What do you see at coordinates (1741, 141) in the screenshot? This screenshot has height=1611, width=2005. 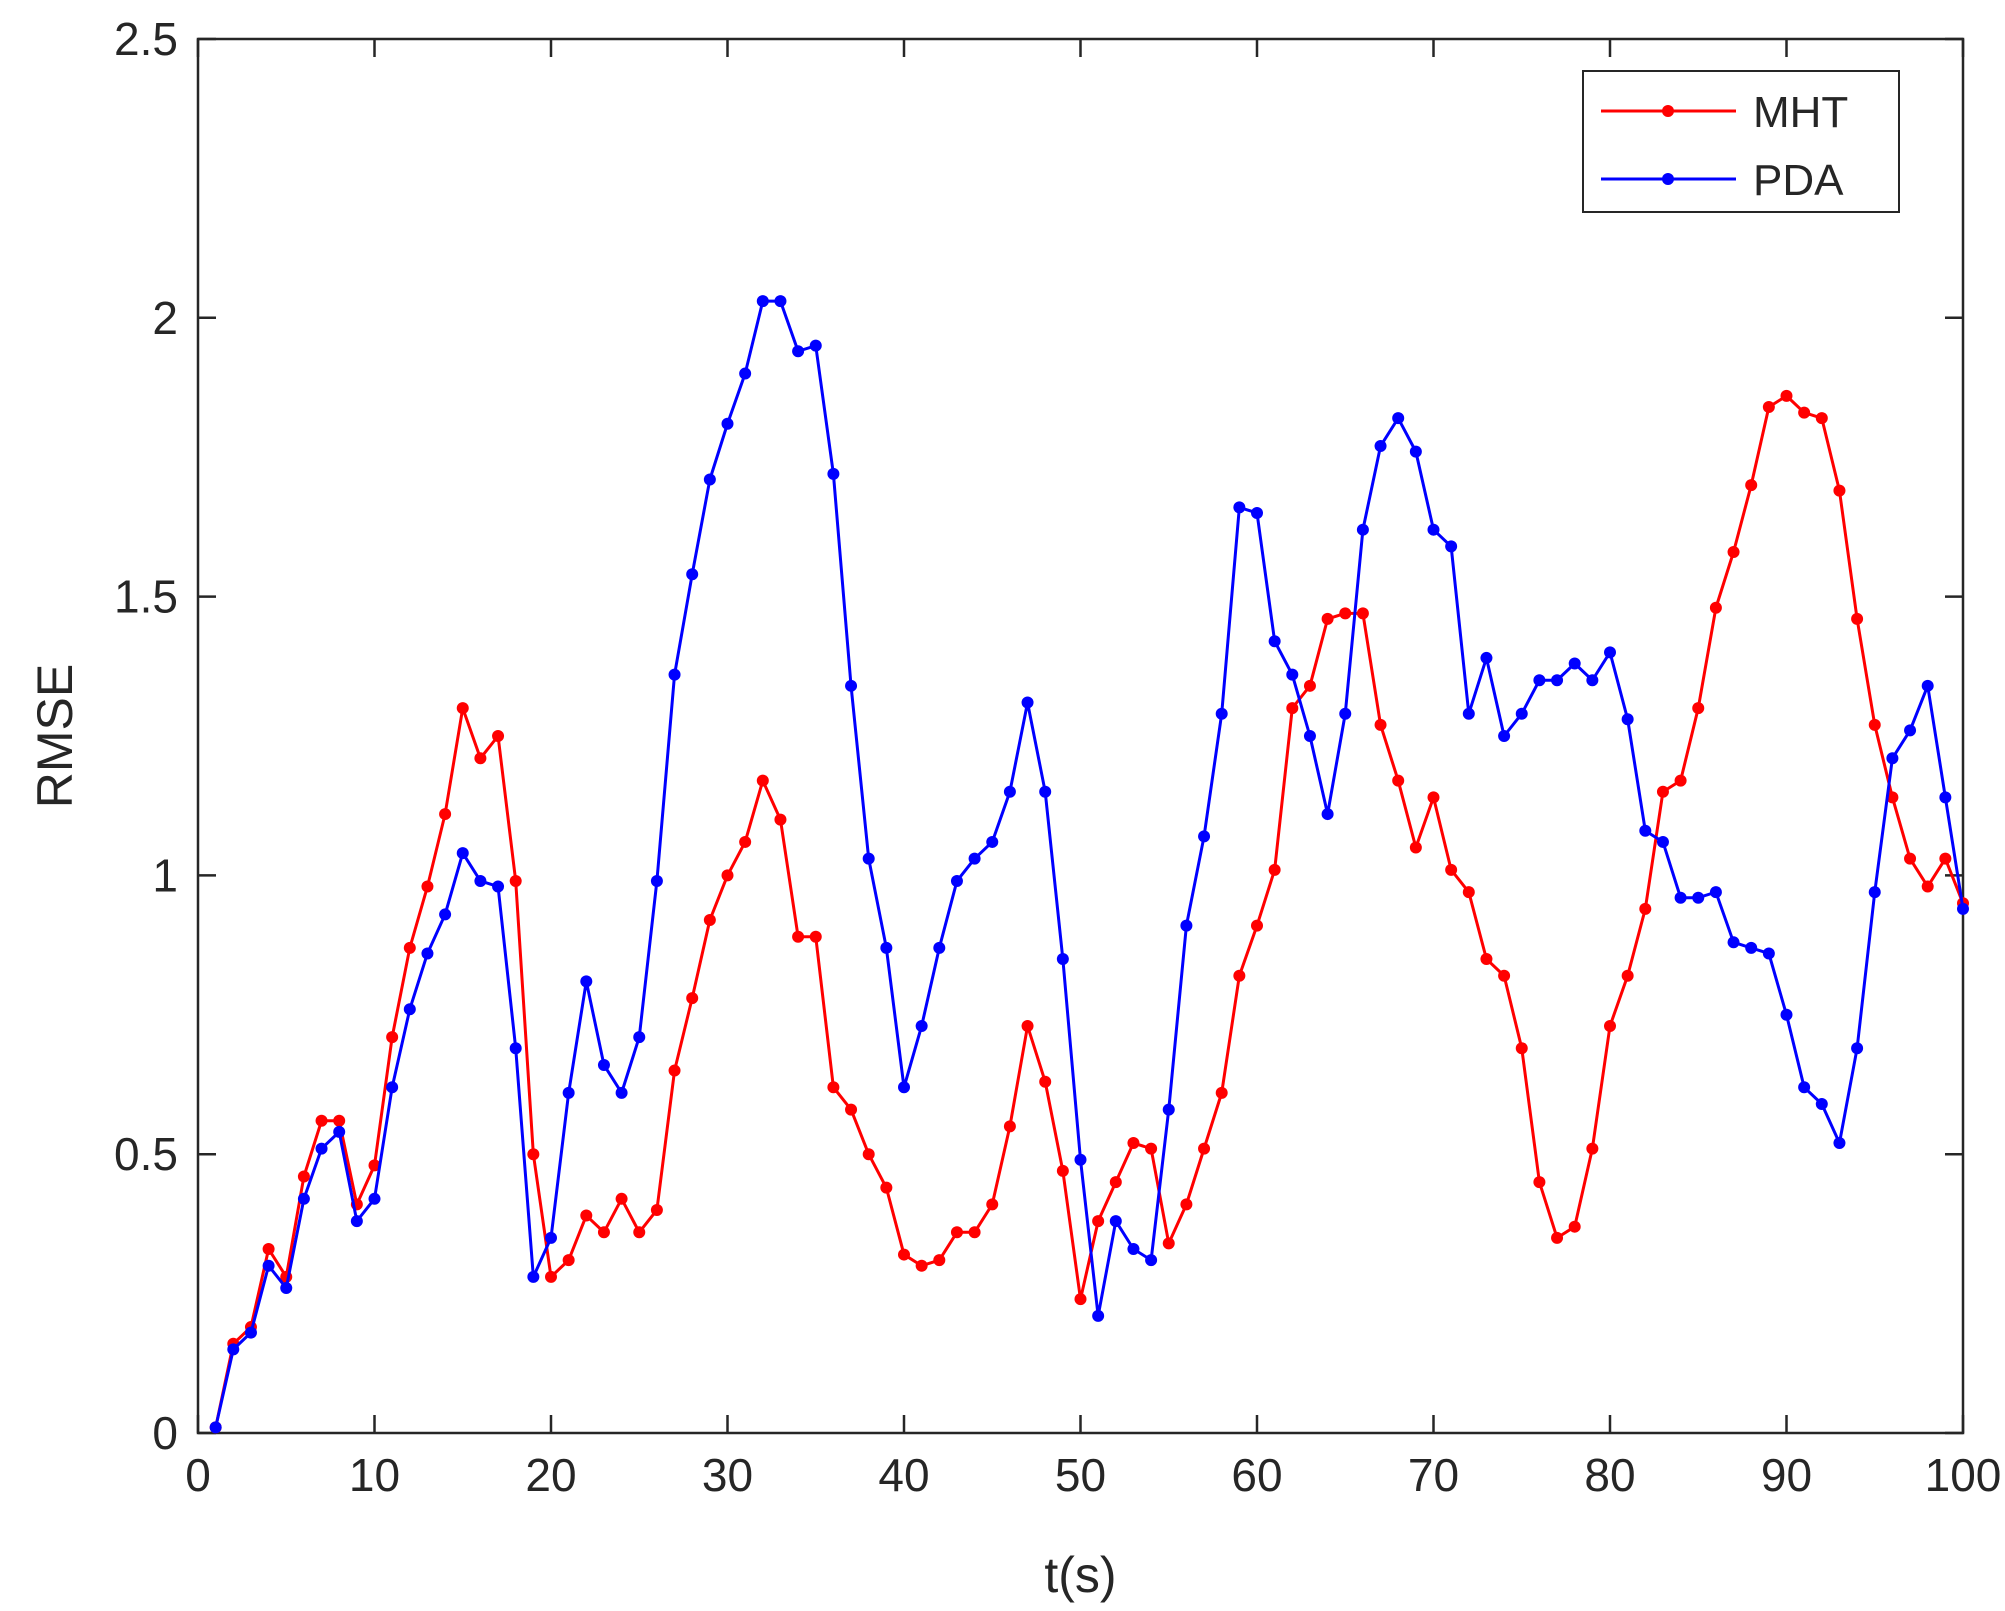 I see `legend-box` at bounding box center [1741, 141].